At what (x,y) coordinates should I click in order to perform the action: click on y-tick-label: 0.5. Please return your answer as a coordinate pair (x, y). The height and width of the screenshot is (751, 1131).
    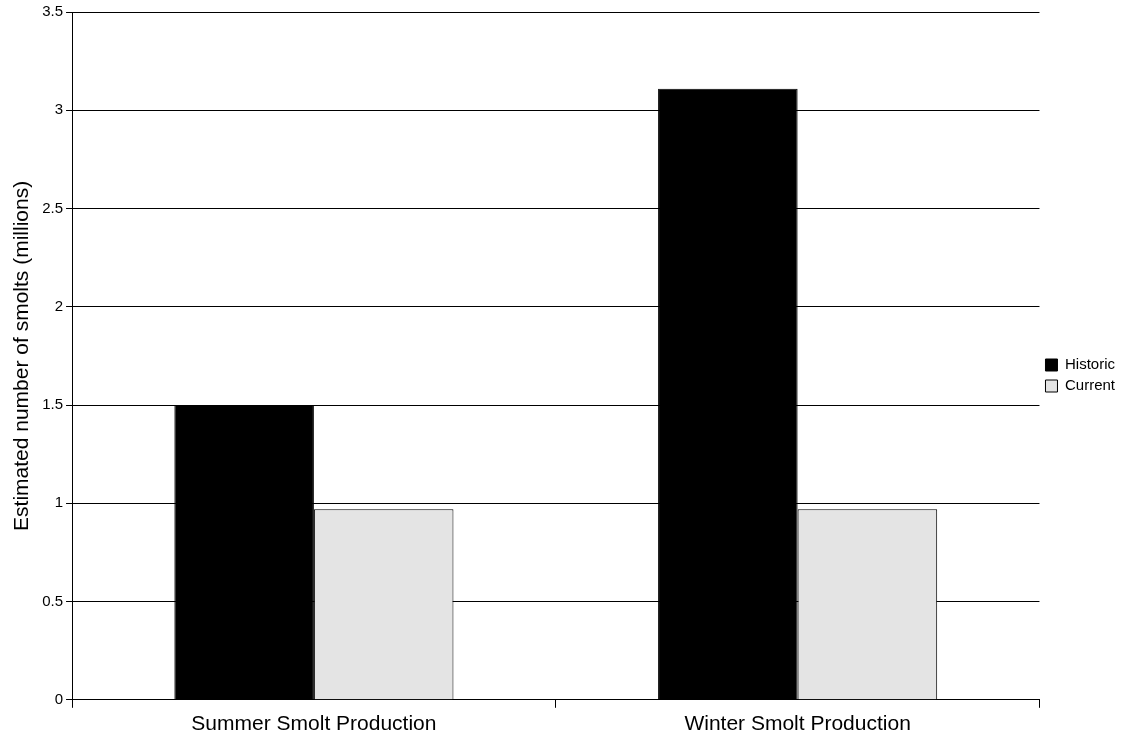
    Looking at the image, I should click on (53, 600).